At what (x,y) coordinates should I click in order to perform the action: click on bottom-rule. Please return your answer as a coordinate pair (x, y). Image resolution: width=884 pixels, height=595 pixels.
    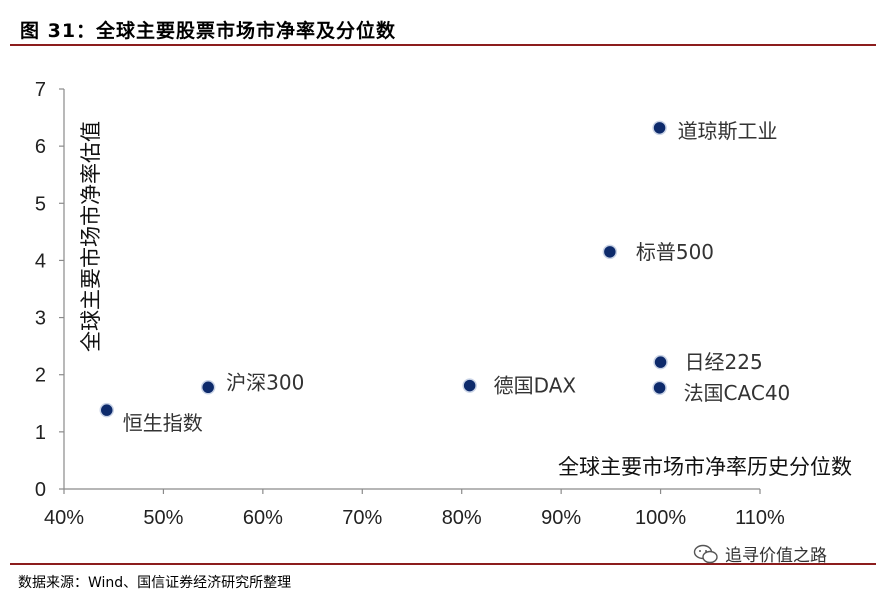
    Looking at the image, I should click on (443, 564).